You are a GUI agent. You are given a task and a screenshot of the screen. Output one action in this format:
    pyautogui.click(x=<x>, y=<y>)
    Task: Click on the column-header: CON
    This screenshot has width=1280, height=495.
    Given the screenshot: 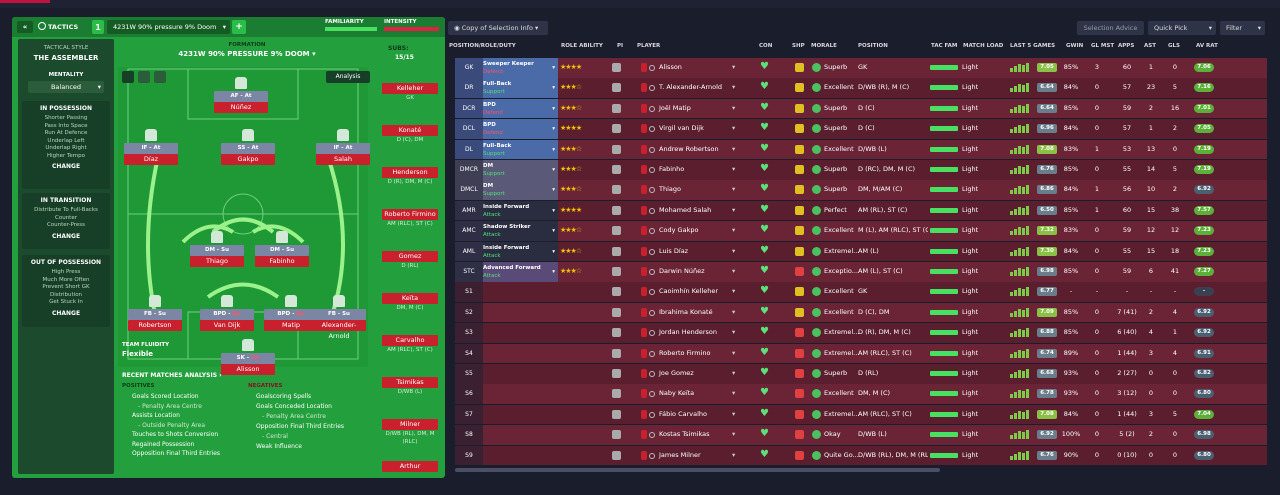 What is the action you would take?
    pyautogui.click(x=766, y=46)
    